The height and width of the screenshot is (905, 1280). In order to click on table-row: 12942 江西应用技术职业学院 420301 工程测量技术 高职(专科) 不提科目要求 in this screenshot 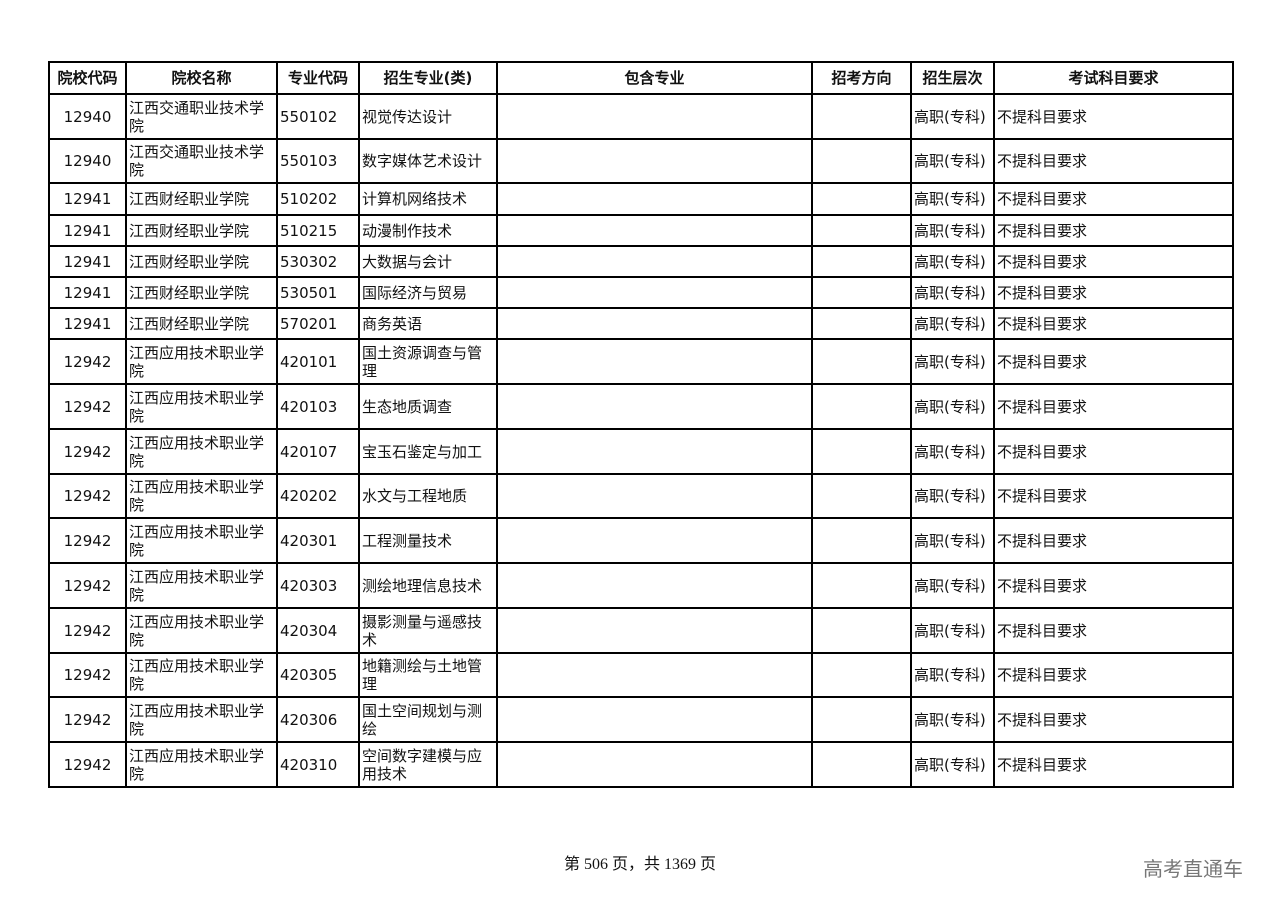, I will do `click(641, 540)`.